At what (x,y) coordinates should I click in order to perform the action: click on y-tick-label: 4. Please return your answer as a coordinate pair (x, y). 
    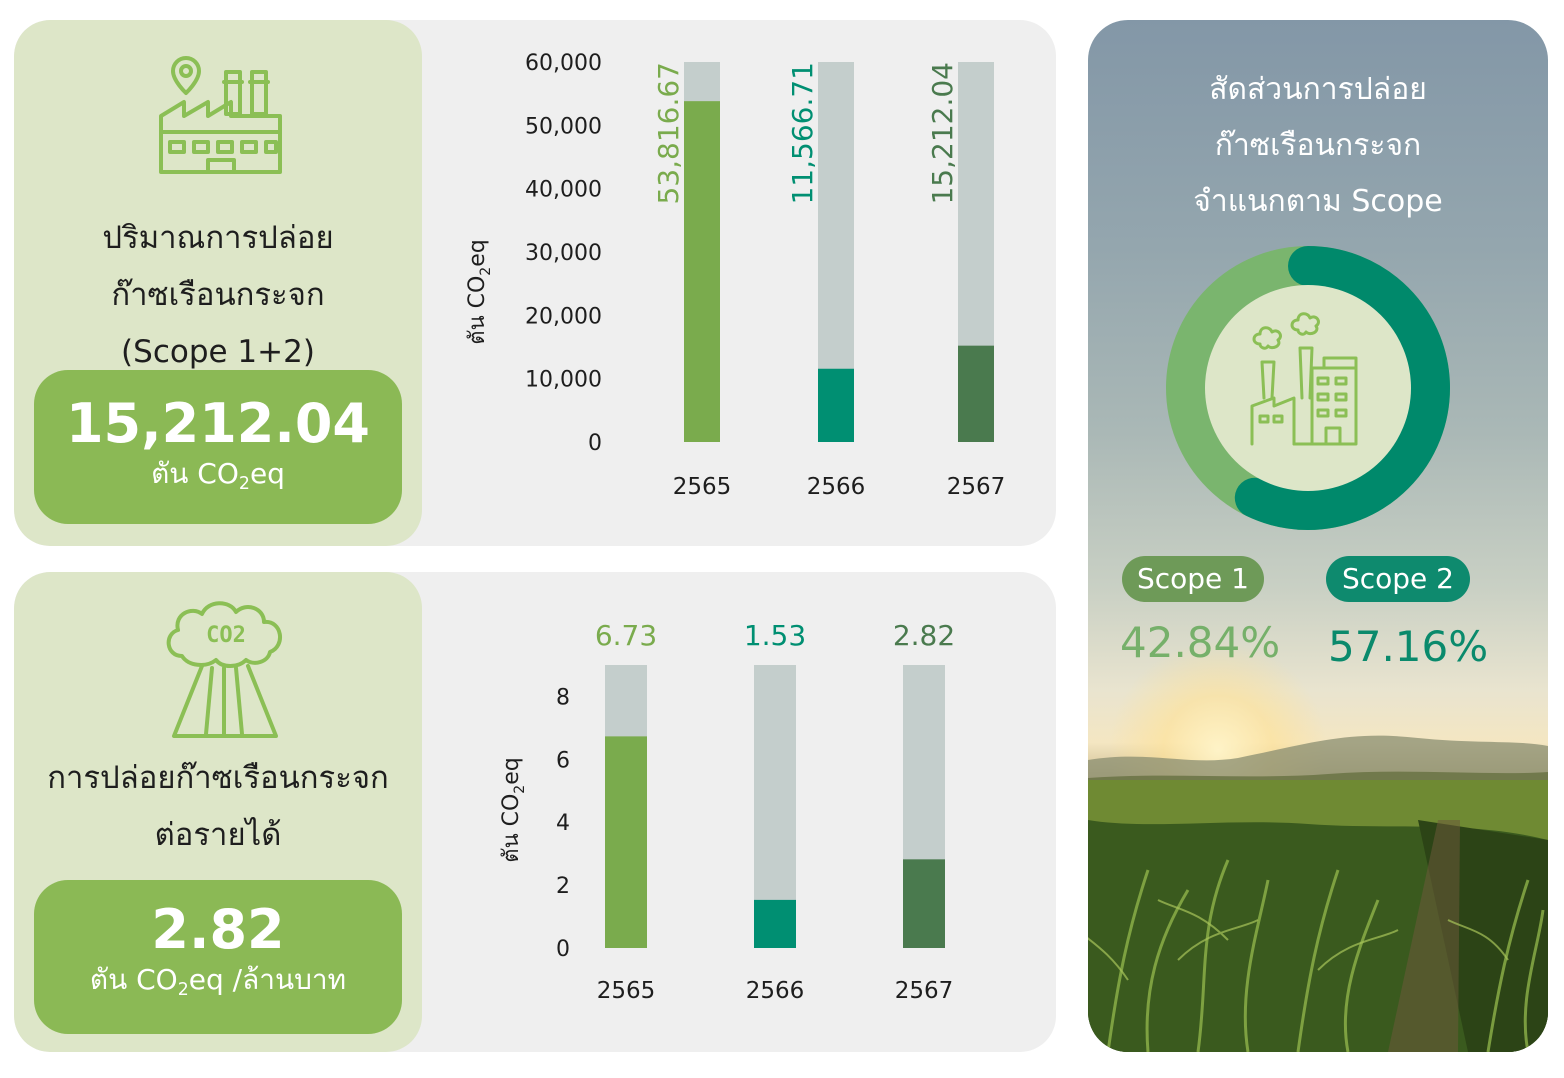
    Looking at the image, I should click on (563, 823).